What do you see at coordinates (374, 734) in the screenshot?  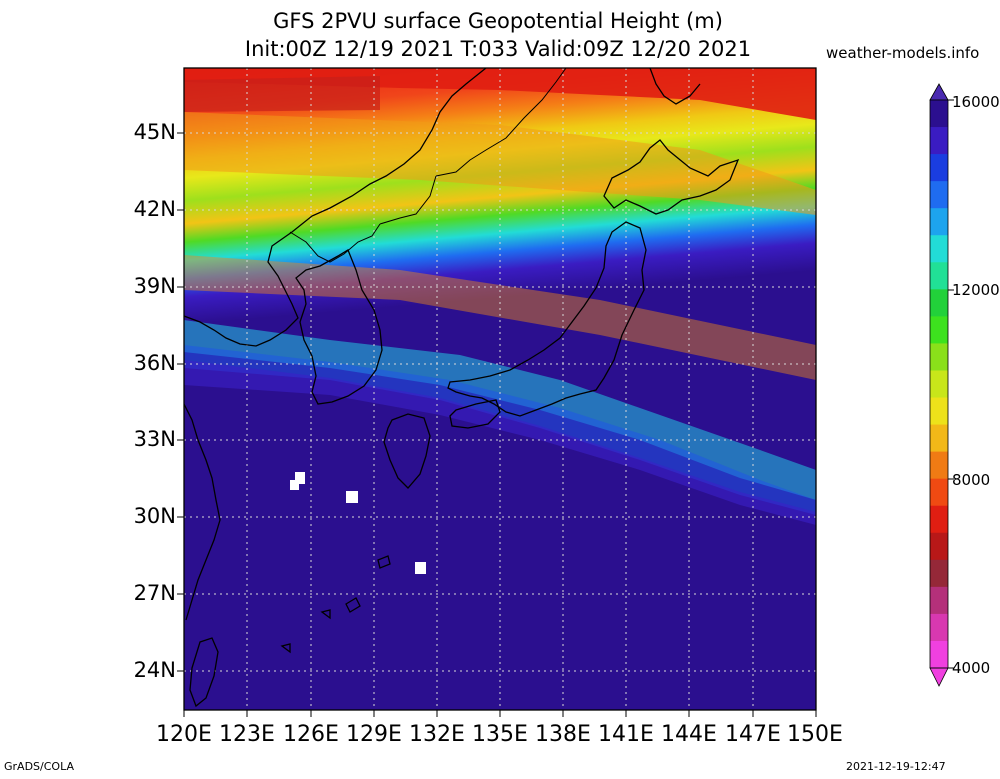 I see `lon-label-129e: 129E` at bounding box center [374, 734].